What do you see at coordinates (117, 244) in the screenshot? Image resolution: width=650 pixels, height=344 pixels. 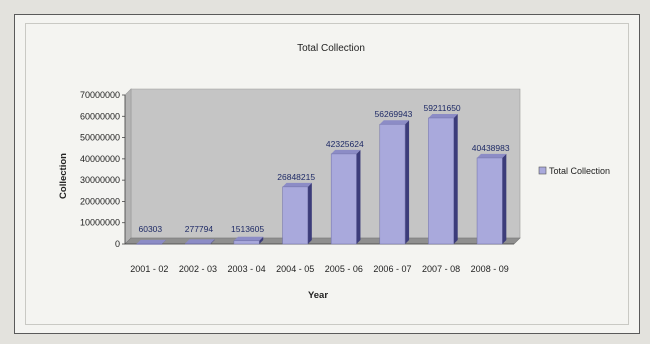 I see `y-tick-label: 0` at bounding box center [117, 244].